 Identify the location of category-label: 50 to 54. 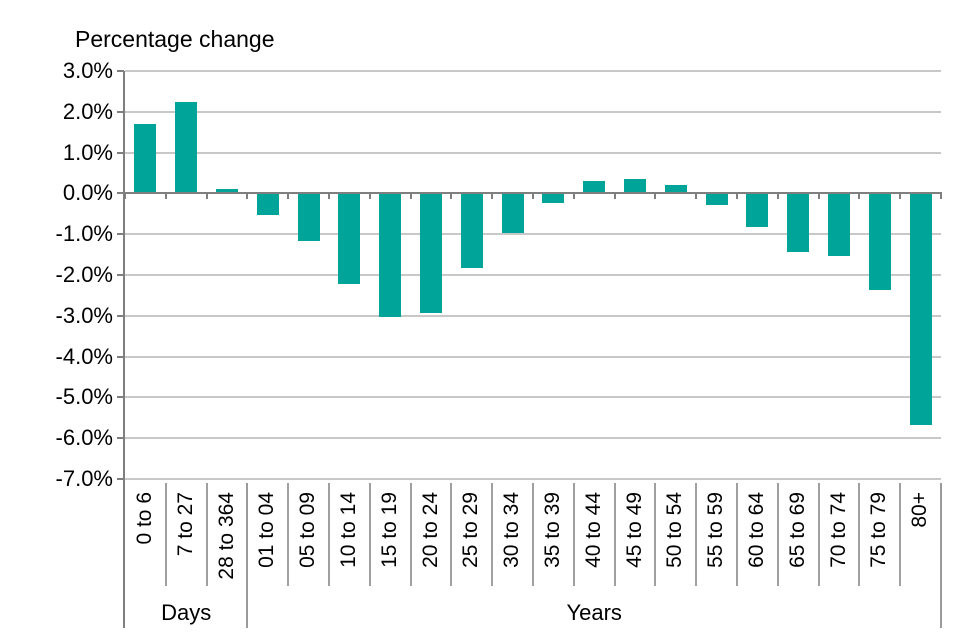
(675, 530).